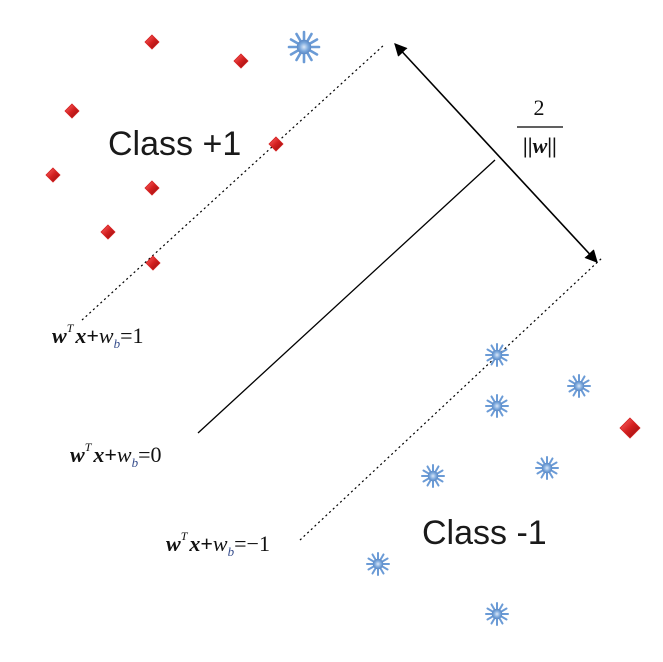 This screenshot has height=662, width=663. Describe the element at coordinates (71, 328) in the screenshot. I see `eq-pos-T: T` at that location.